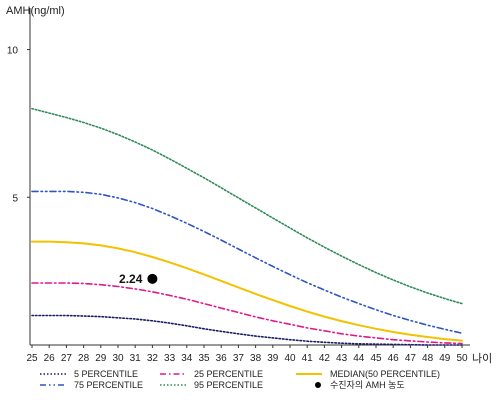  I want to click on legend-item: 5 PERCENTILE, so click(89, 374).